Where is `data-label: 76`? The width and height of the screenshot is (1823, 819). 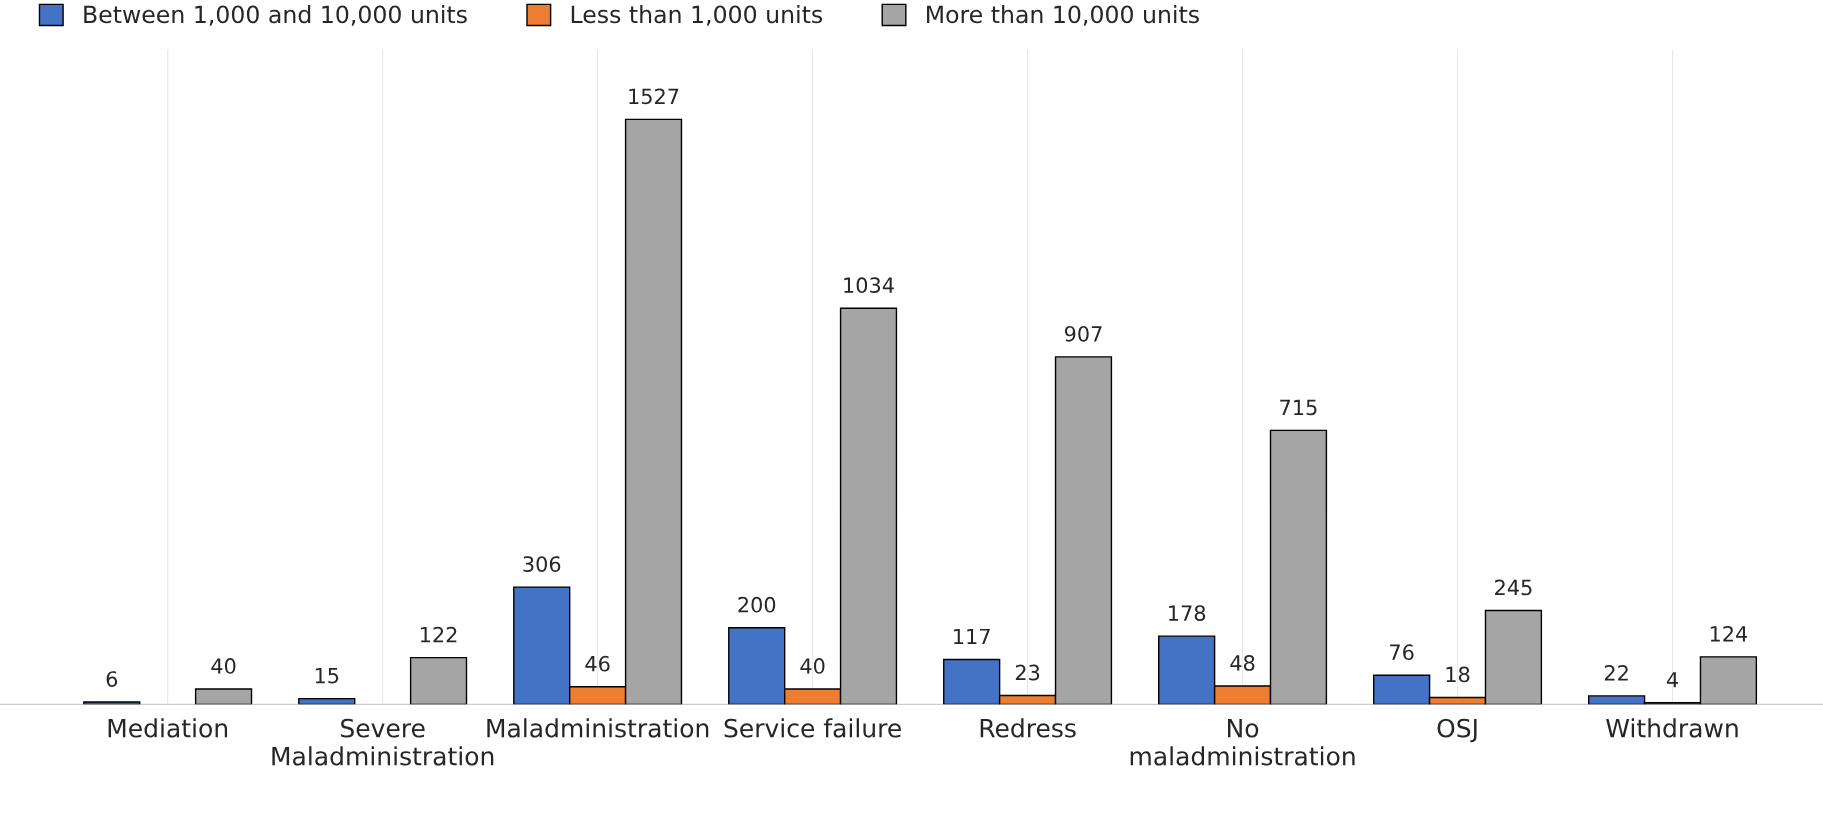
data-label: 76 is located at coordinates (1402, 652).